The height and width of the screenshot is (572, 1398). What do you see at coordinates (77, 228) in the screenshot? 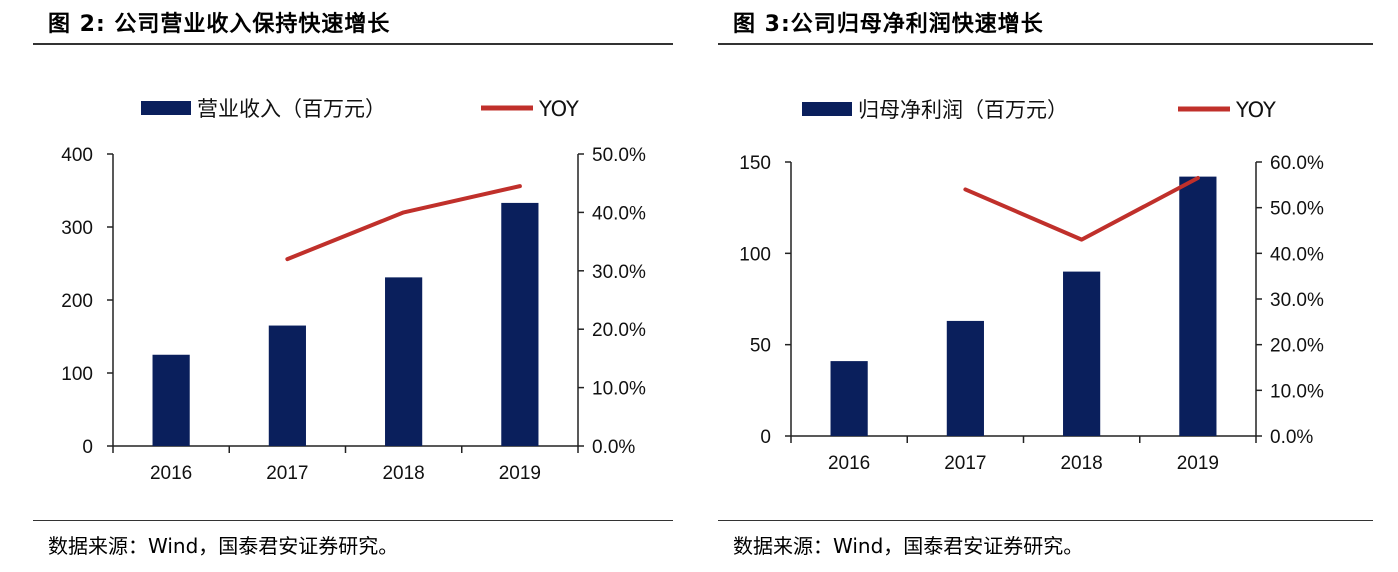
I see `left-tick-label: 300` at bounding box center [77, 228].